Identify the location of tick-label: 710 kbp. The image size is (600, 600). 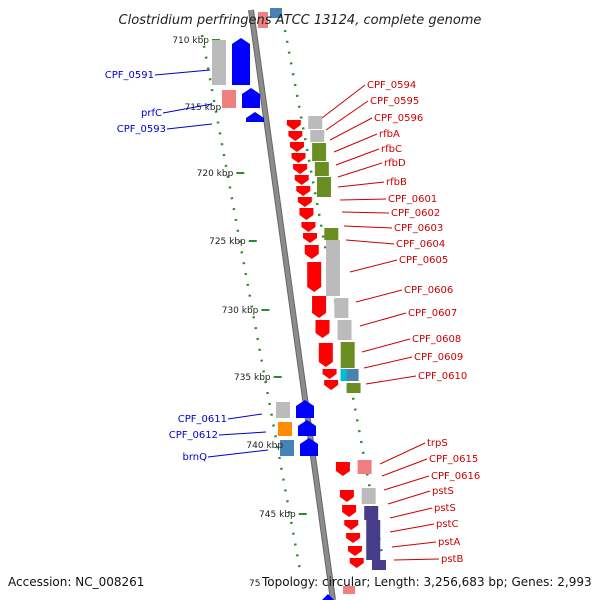
(190, 41).